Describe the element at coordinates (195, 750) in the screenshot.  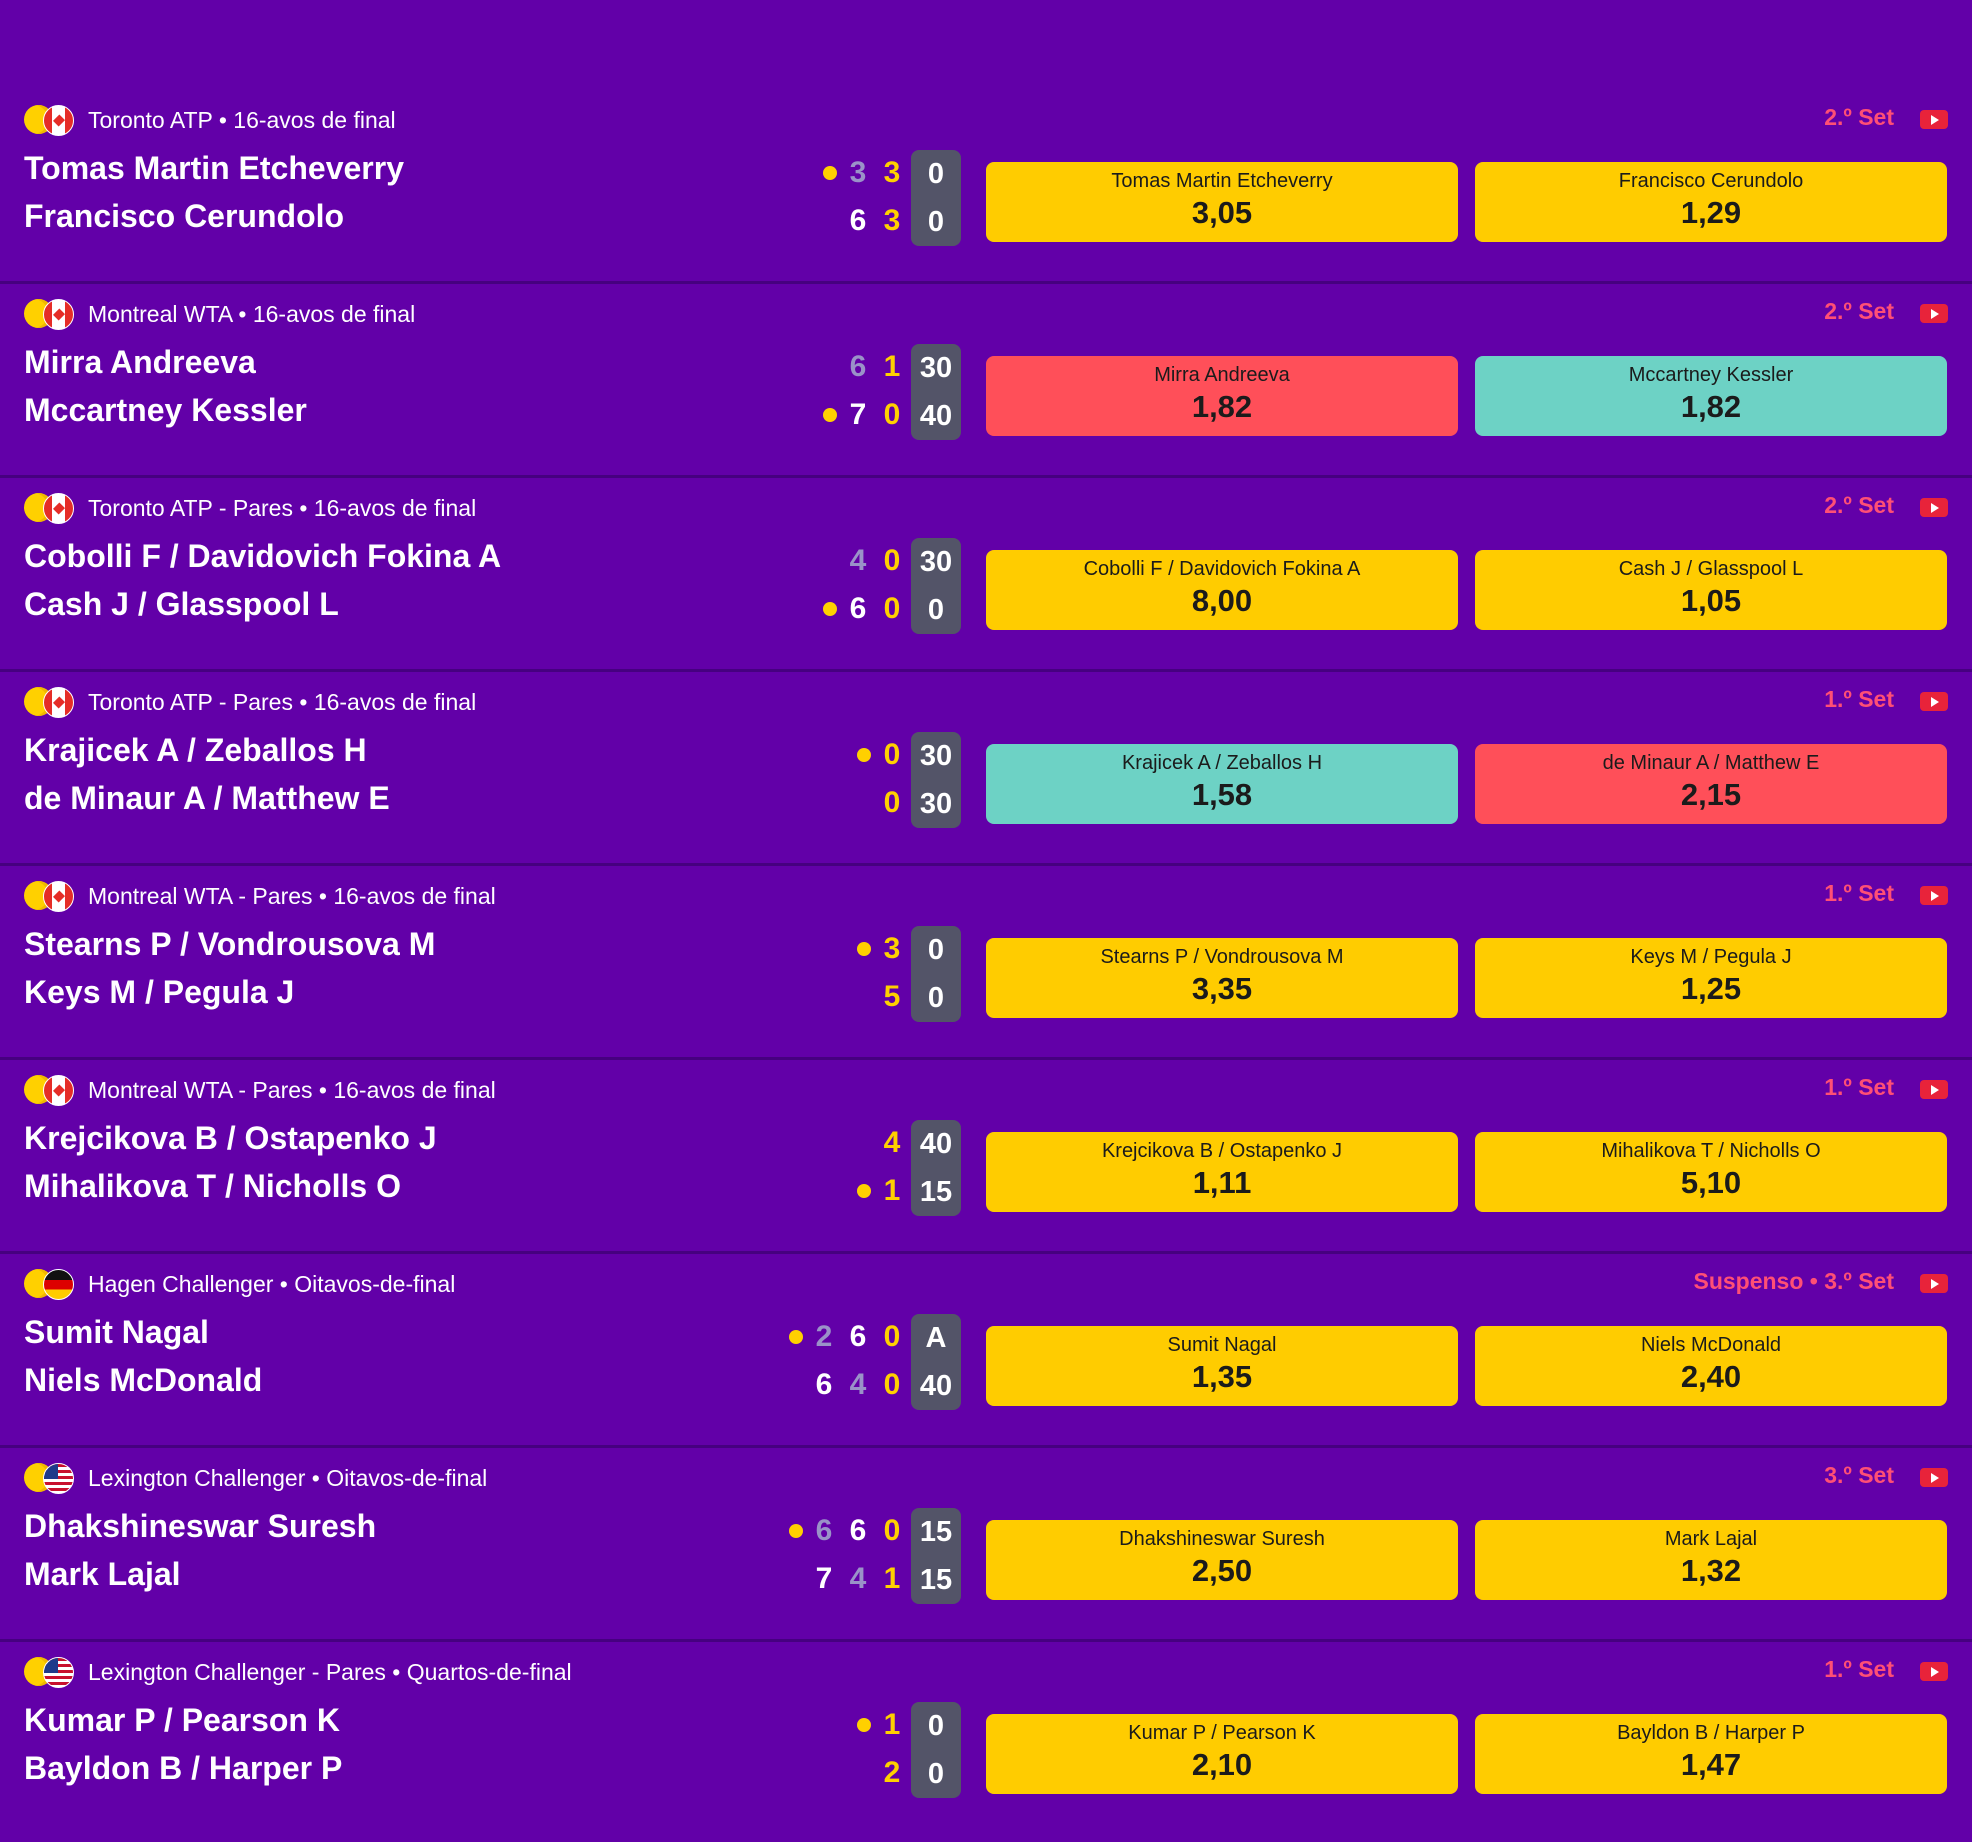
I see `player-1-name: Krajicek A / Zeballos H` at that location.